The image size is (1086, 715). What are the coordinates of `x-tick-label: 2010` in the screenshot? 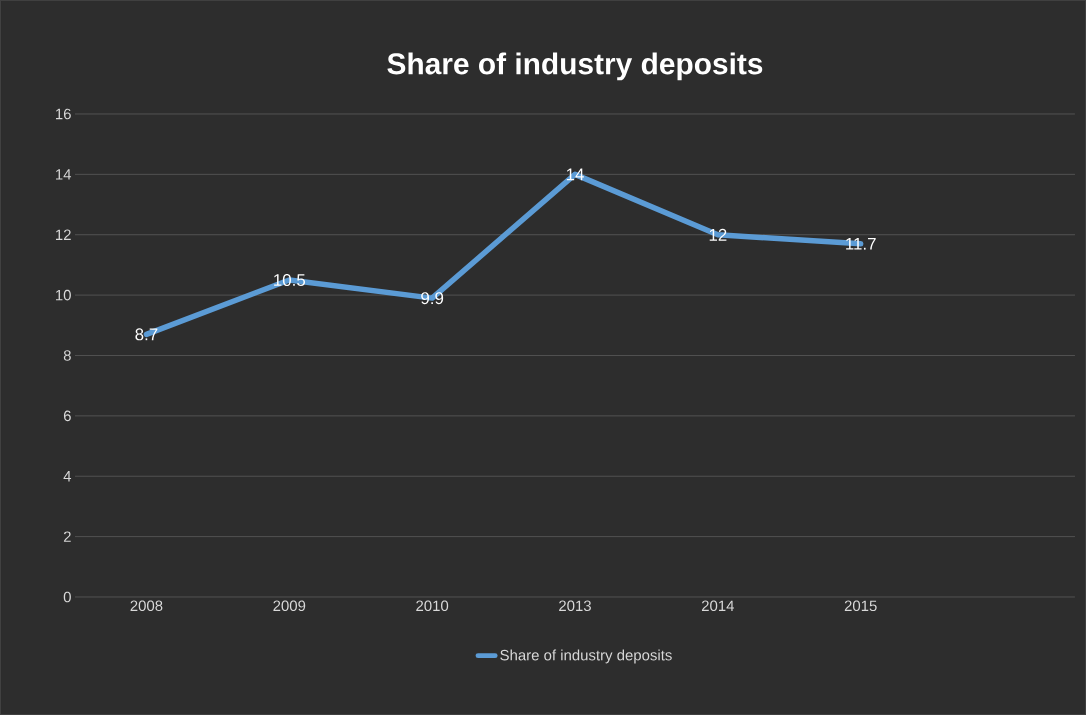 It's located at (432, 606).